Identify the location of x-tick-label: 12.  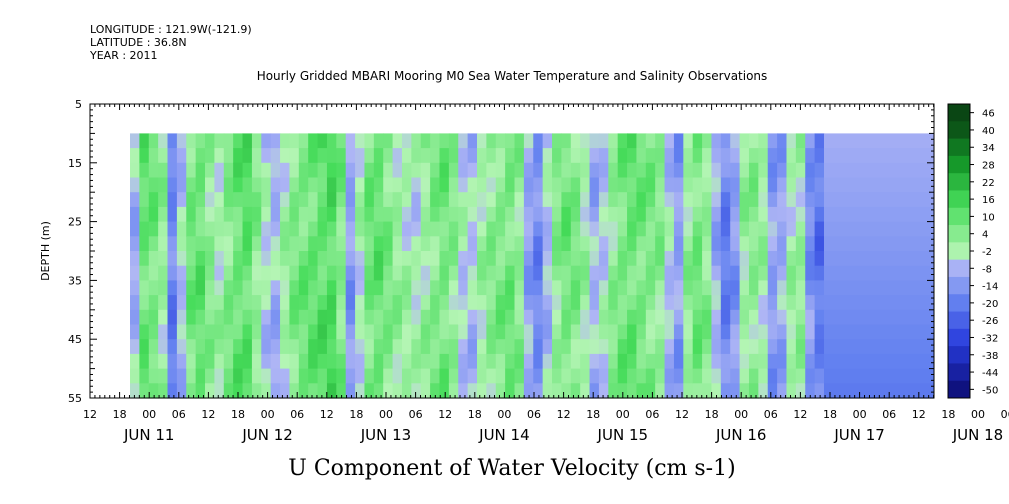
(327, 414).